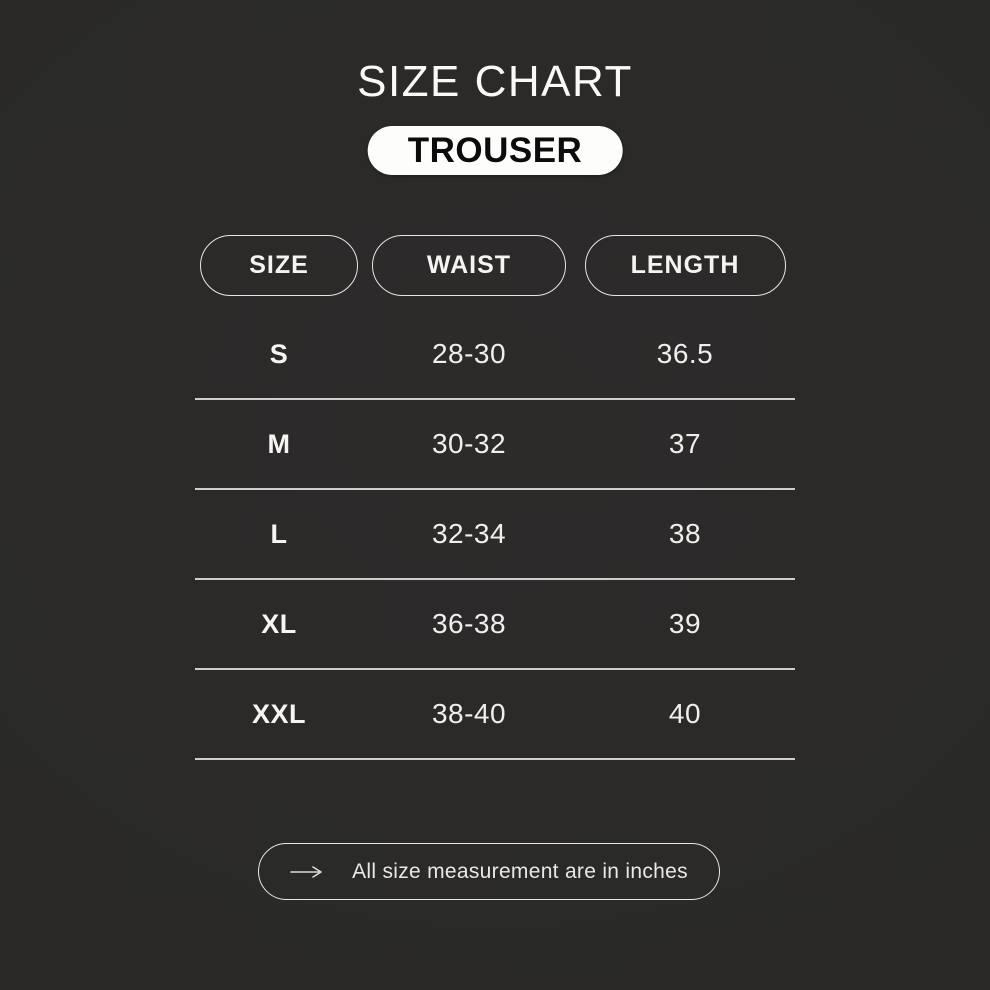 Image resolution: width=990 pixels, height=990 pixels. What do you see at coordinates (685, 713) in the screenshot?
I see `cell-length: 40` at bounding box center [685, 713].